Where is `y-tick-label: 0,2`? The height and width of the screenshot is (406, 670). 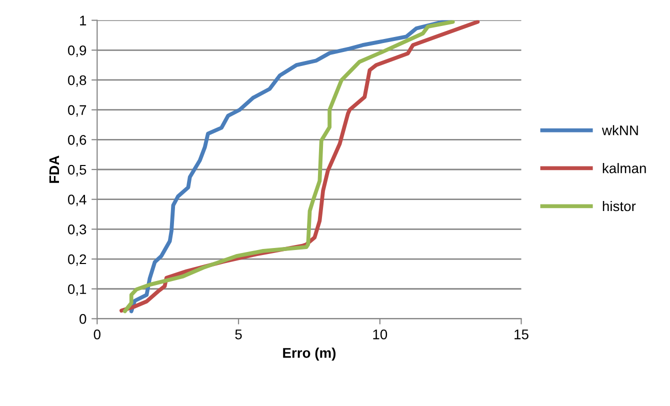
y-tick-label: 0,2 is located at coordinates (77, 260).